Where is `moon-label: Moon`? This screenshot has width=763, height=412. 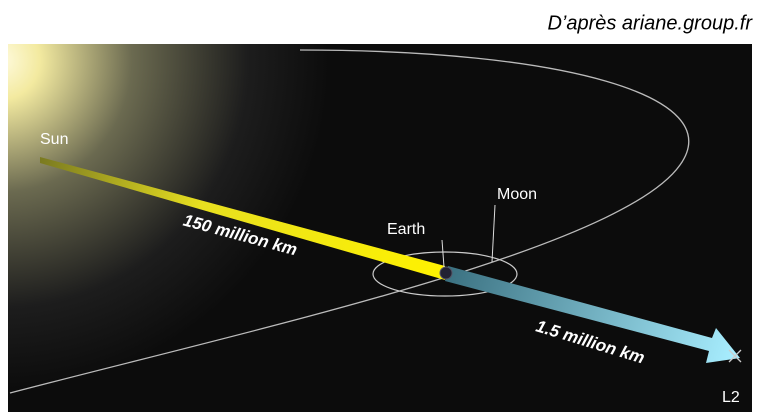
moon-label: Moon is located at coordinates (517, 194).